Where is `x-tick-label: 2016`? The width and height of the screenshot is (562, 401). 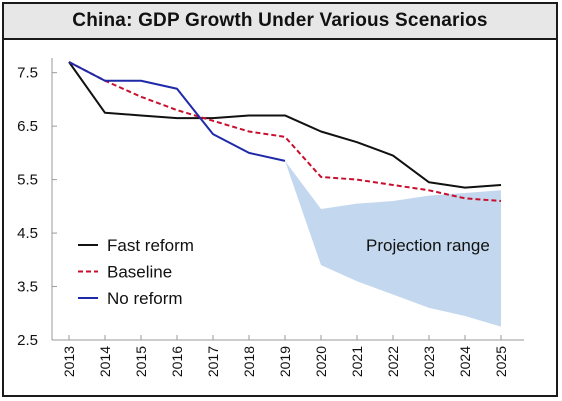 x-tick-label: 2016 is located at coordinates (177, 361).